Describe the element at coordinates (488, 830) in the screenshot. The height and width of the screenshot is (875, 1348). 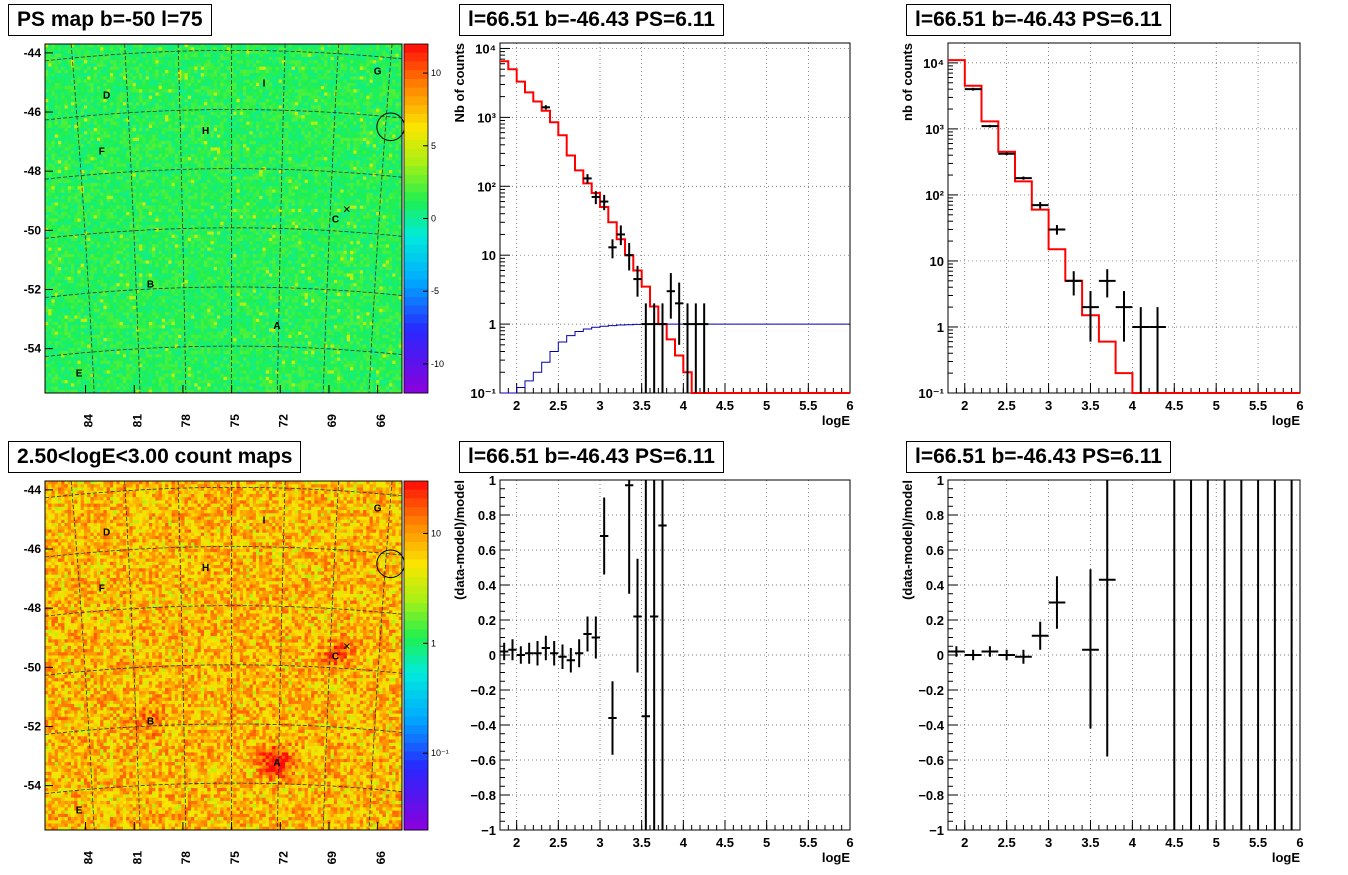
I see `y-tick-label: −1` at that location.